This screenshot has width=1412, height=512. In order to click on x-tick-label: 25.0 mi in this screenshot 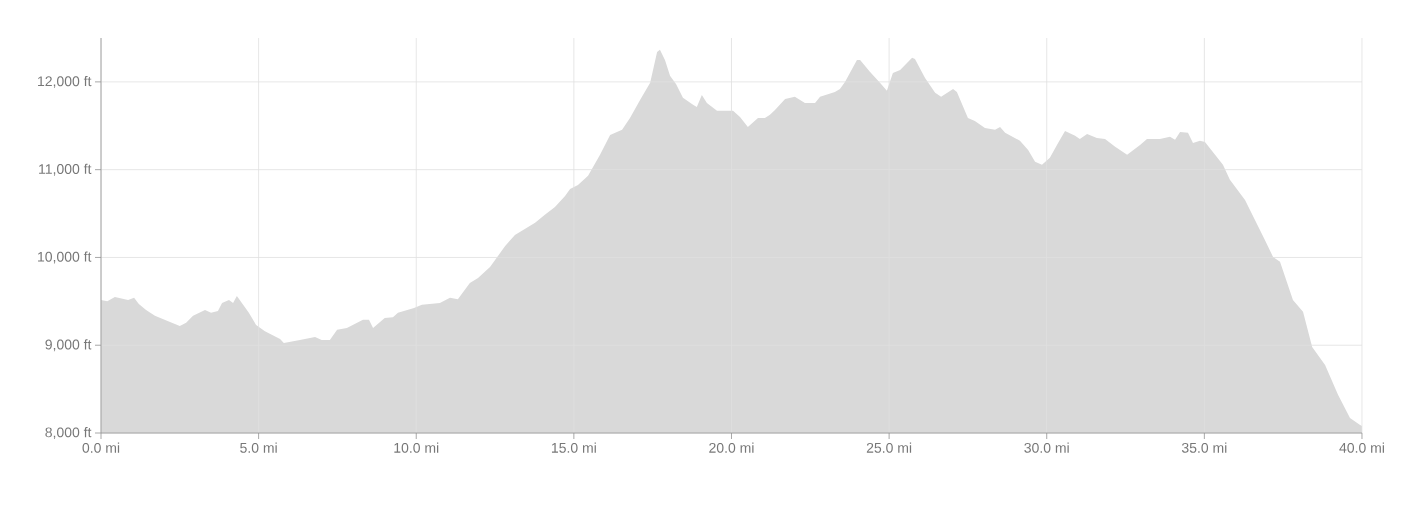, I will do `click(889, 447)`.